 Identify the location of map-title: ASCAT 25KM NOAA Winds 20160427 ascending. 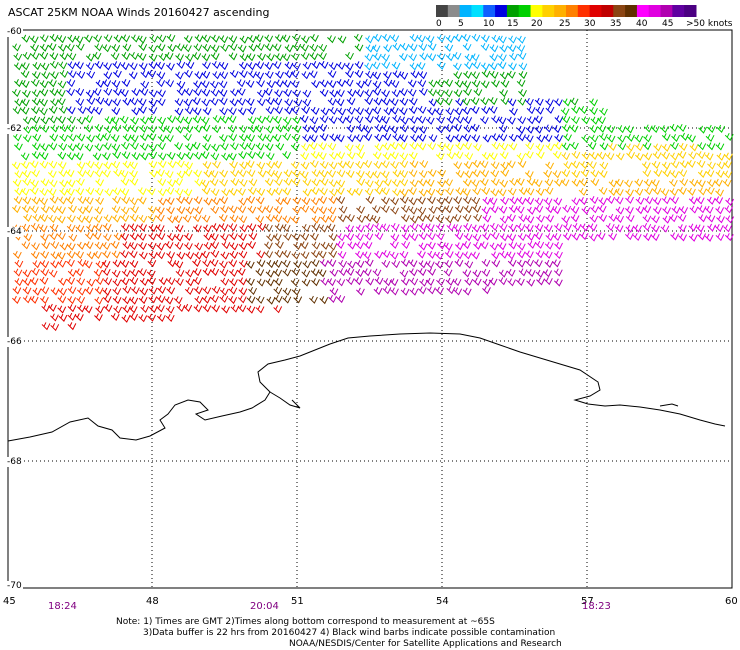
(139, 12).